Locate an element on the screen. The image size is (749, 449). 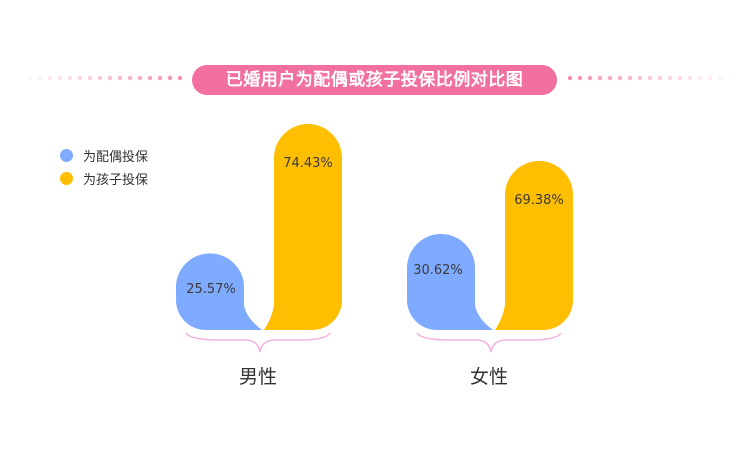
legend-item-child: 为孩子投保 is located at coordinates (104, 178).